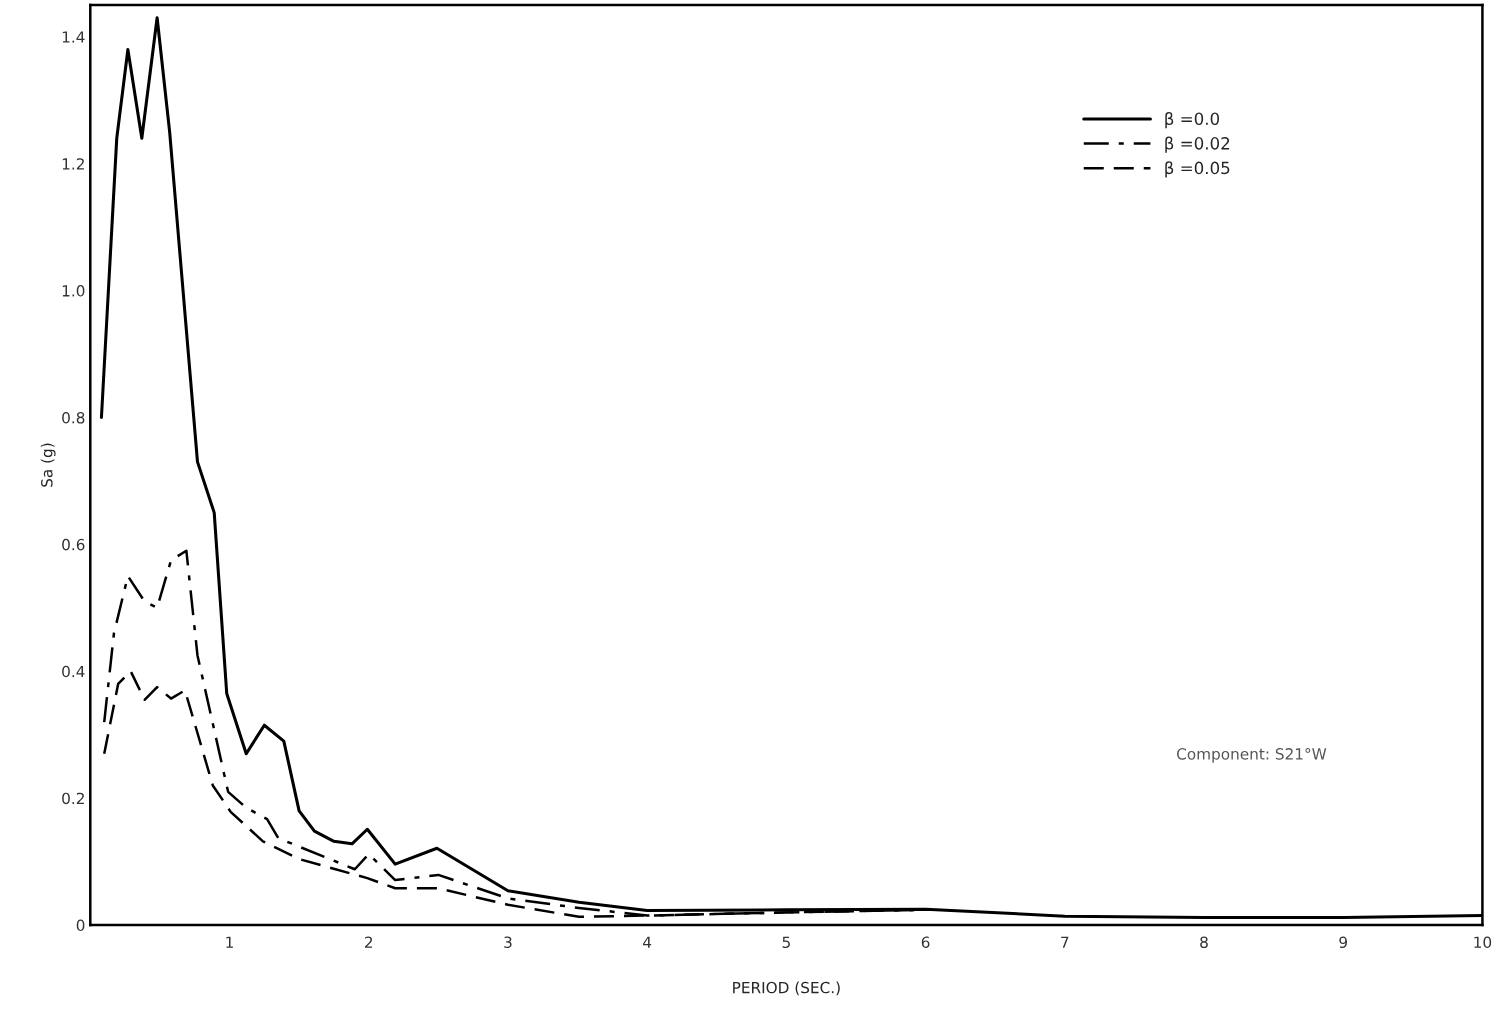  Describe the element at coordinates (647, 942) in the screenshot. I see `x-tick-label: 4` at that location.